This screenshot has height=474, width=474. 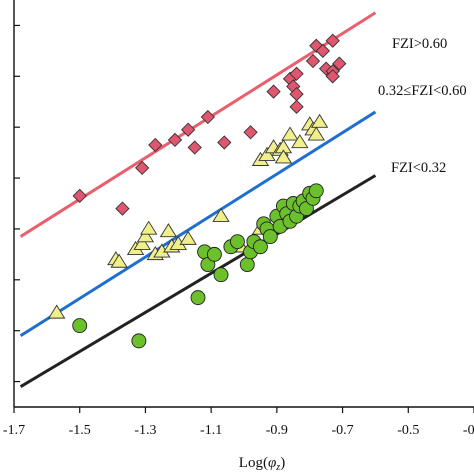 What do you see at coordinates (272, 463) in the screenshot?
I see `x-axis-title-symbol: φ` at bounding box center [272, 463].